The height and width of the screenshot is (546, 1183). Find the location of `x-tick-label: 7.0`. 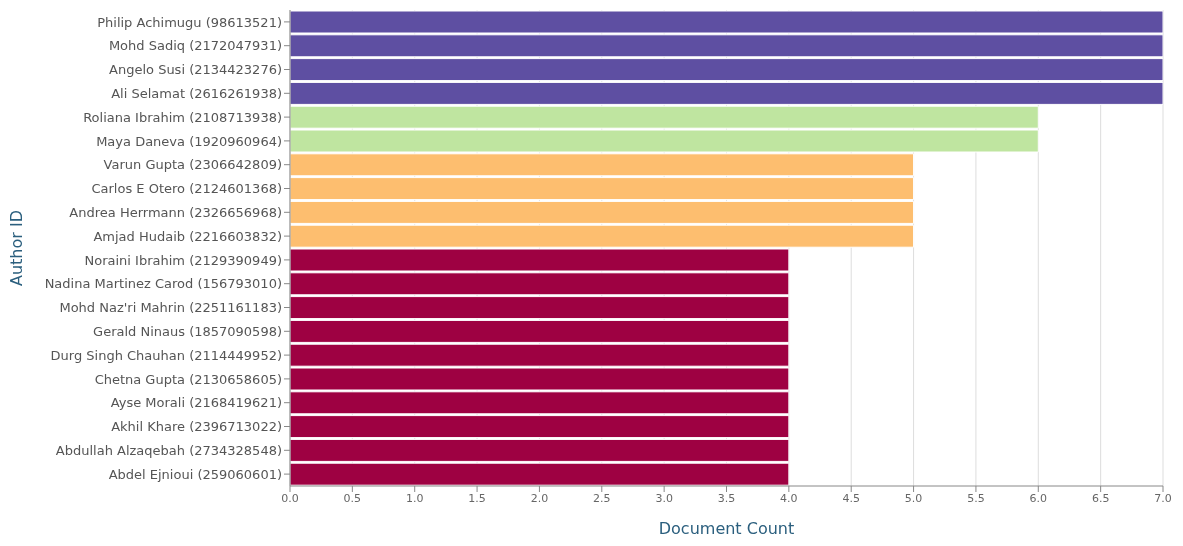

x-tick-label: 7.0 is located at coordinates (1163, 498).